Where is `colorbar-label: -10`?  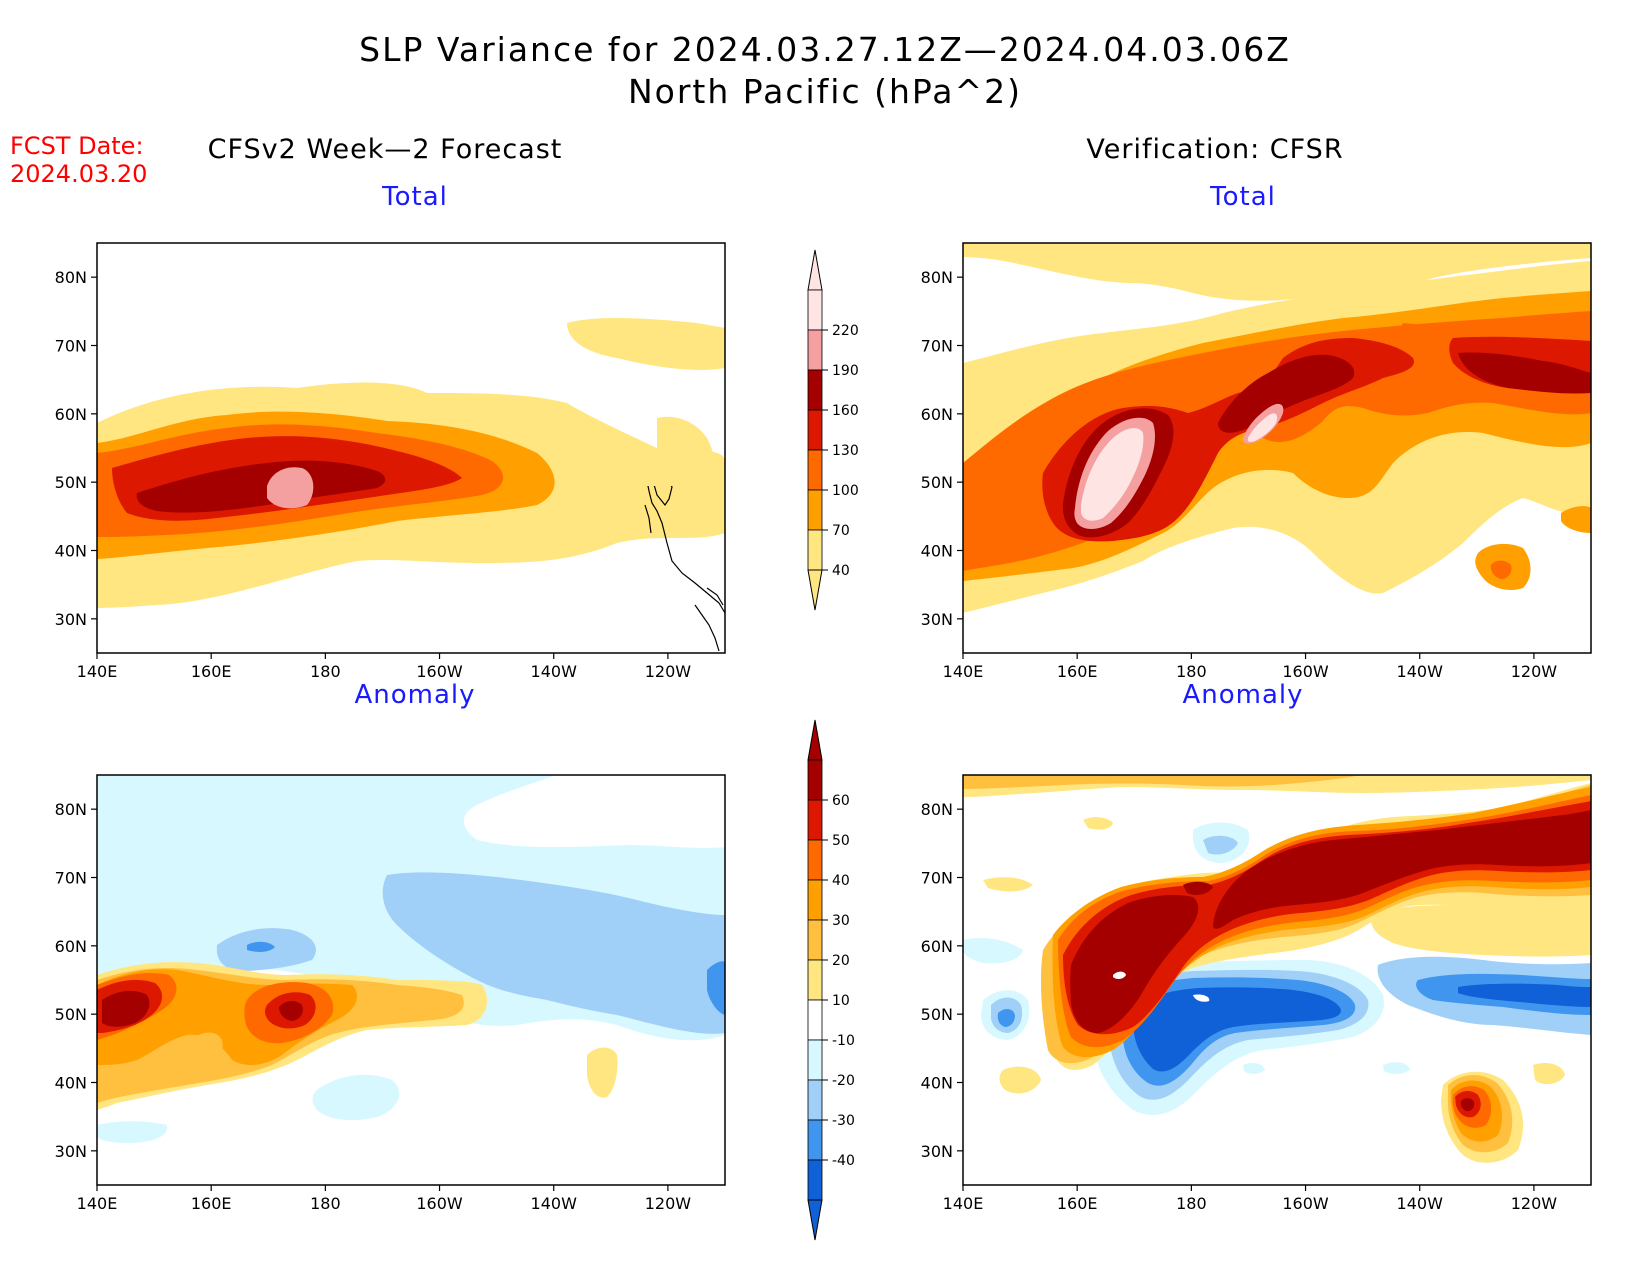
colorbar-label: -10 is located at coordinates (843, 1041).